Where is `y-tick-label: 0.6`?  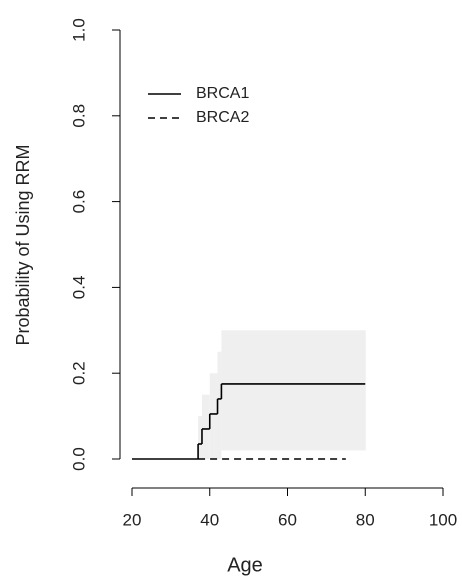 y-tick-label: 0.6 is located at coordinates (78, 202).